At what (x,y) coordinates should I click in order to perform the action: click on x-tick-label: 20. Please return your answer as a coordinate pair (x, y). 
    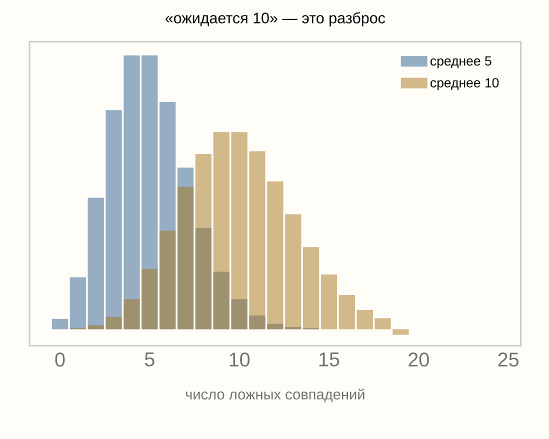
    Looking at the image, I should click on (418, 359).